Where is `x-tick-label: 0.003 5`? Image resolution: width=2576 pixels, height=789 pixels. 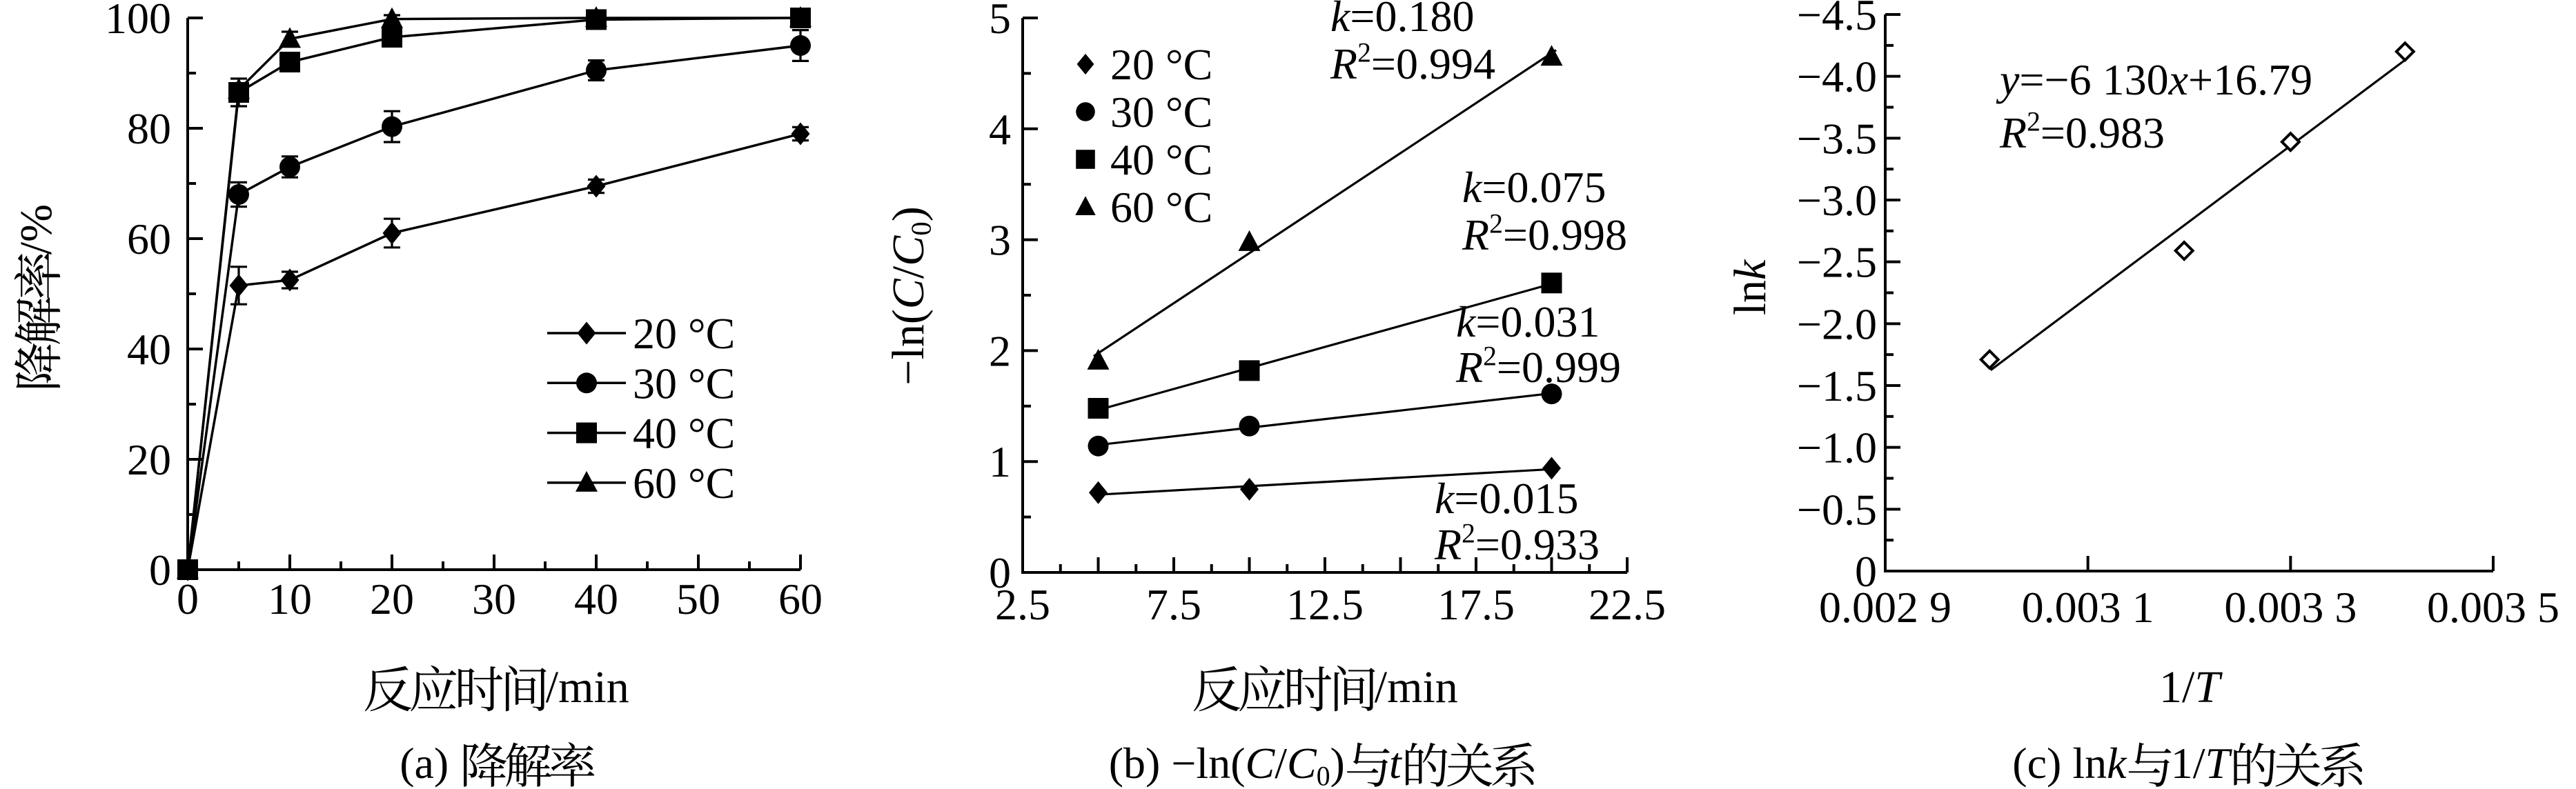
x-tick-label: 0.003 5 is located at coordinates (2493, 608).